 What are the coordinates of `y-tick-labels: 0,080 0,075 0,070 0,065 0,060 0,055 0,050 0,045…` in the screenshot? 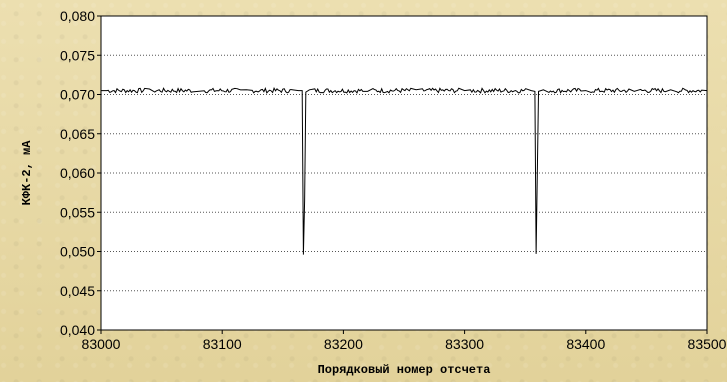 It's located at (80, 173).